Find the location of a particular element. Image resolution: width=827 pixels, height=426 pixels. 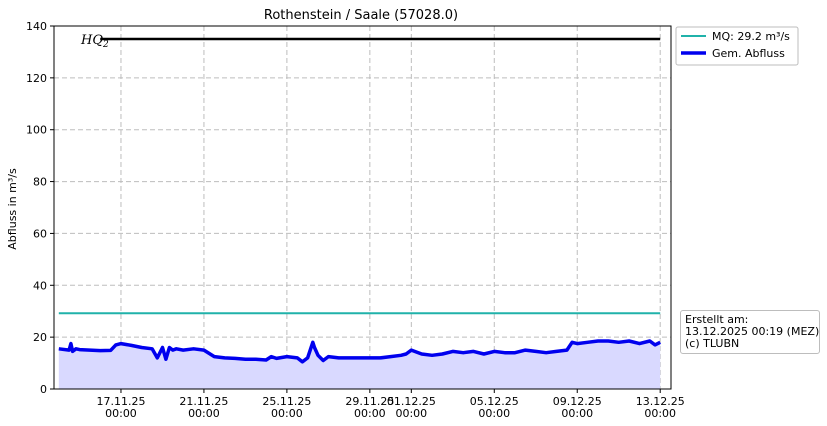

x-tick-label-date: 13.12.25 is located at coordinates (660, 401).